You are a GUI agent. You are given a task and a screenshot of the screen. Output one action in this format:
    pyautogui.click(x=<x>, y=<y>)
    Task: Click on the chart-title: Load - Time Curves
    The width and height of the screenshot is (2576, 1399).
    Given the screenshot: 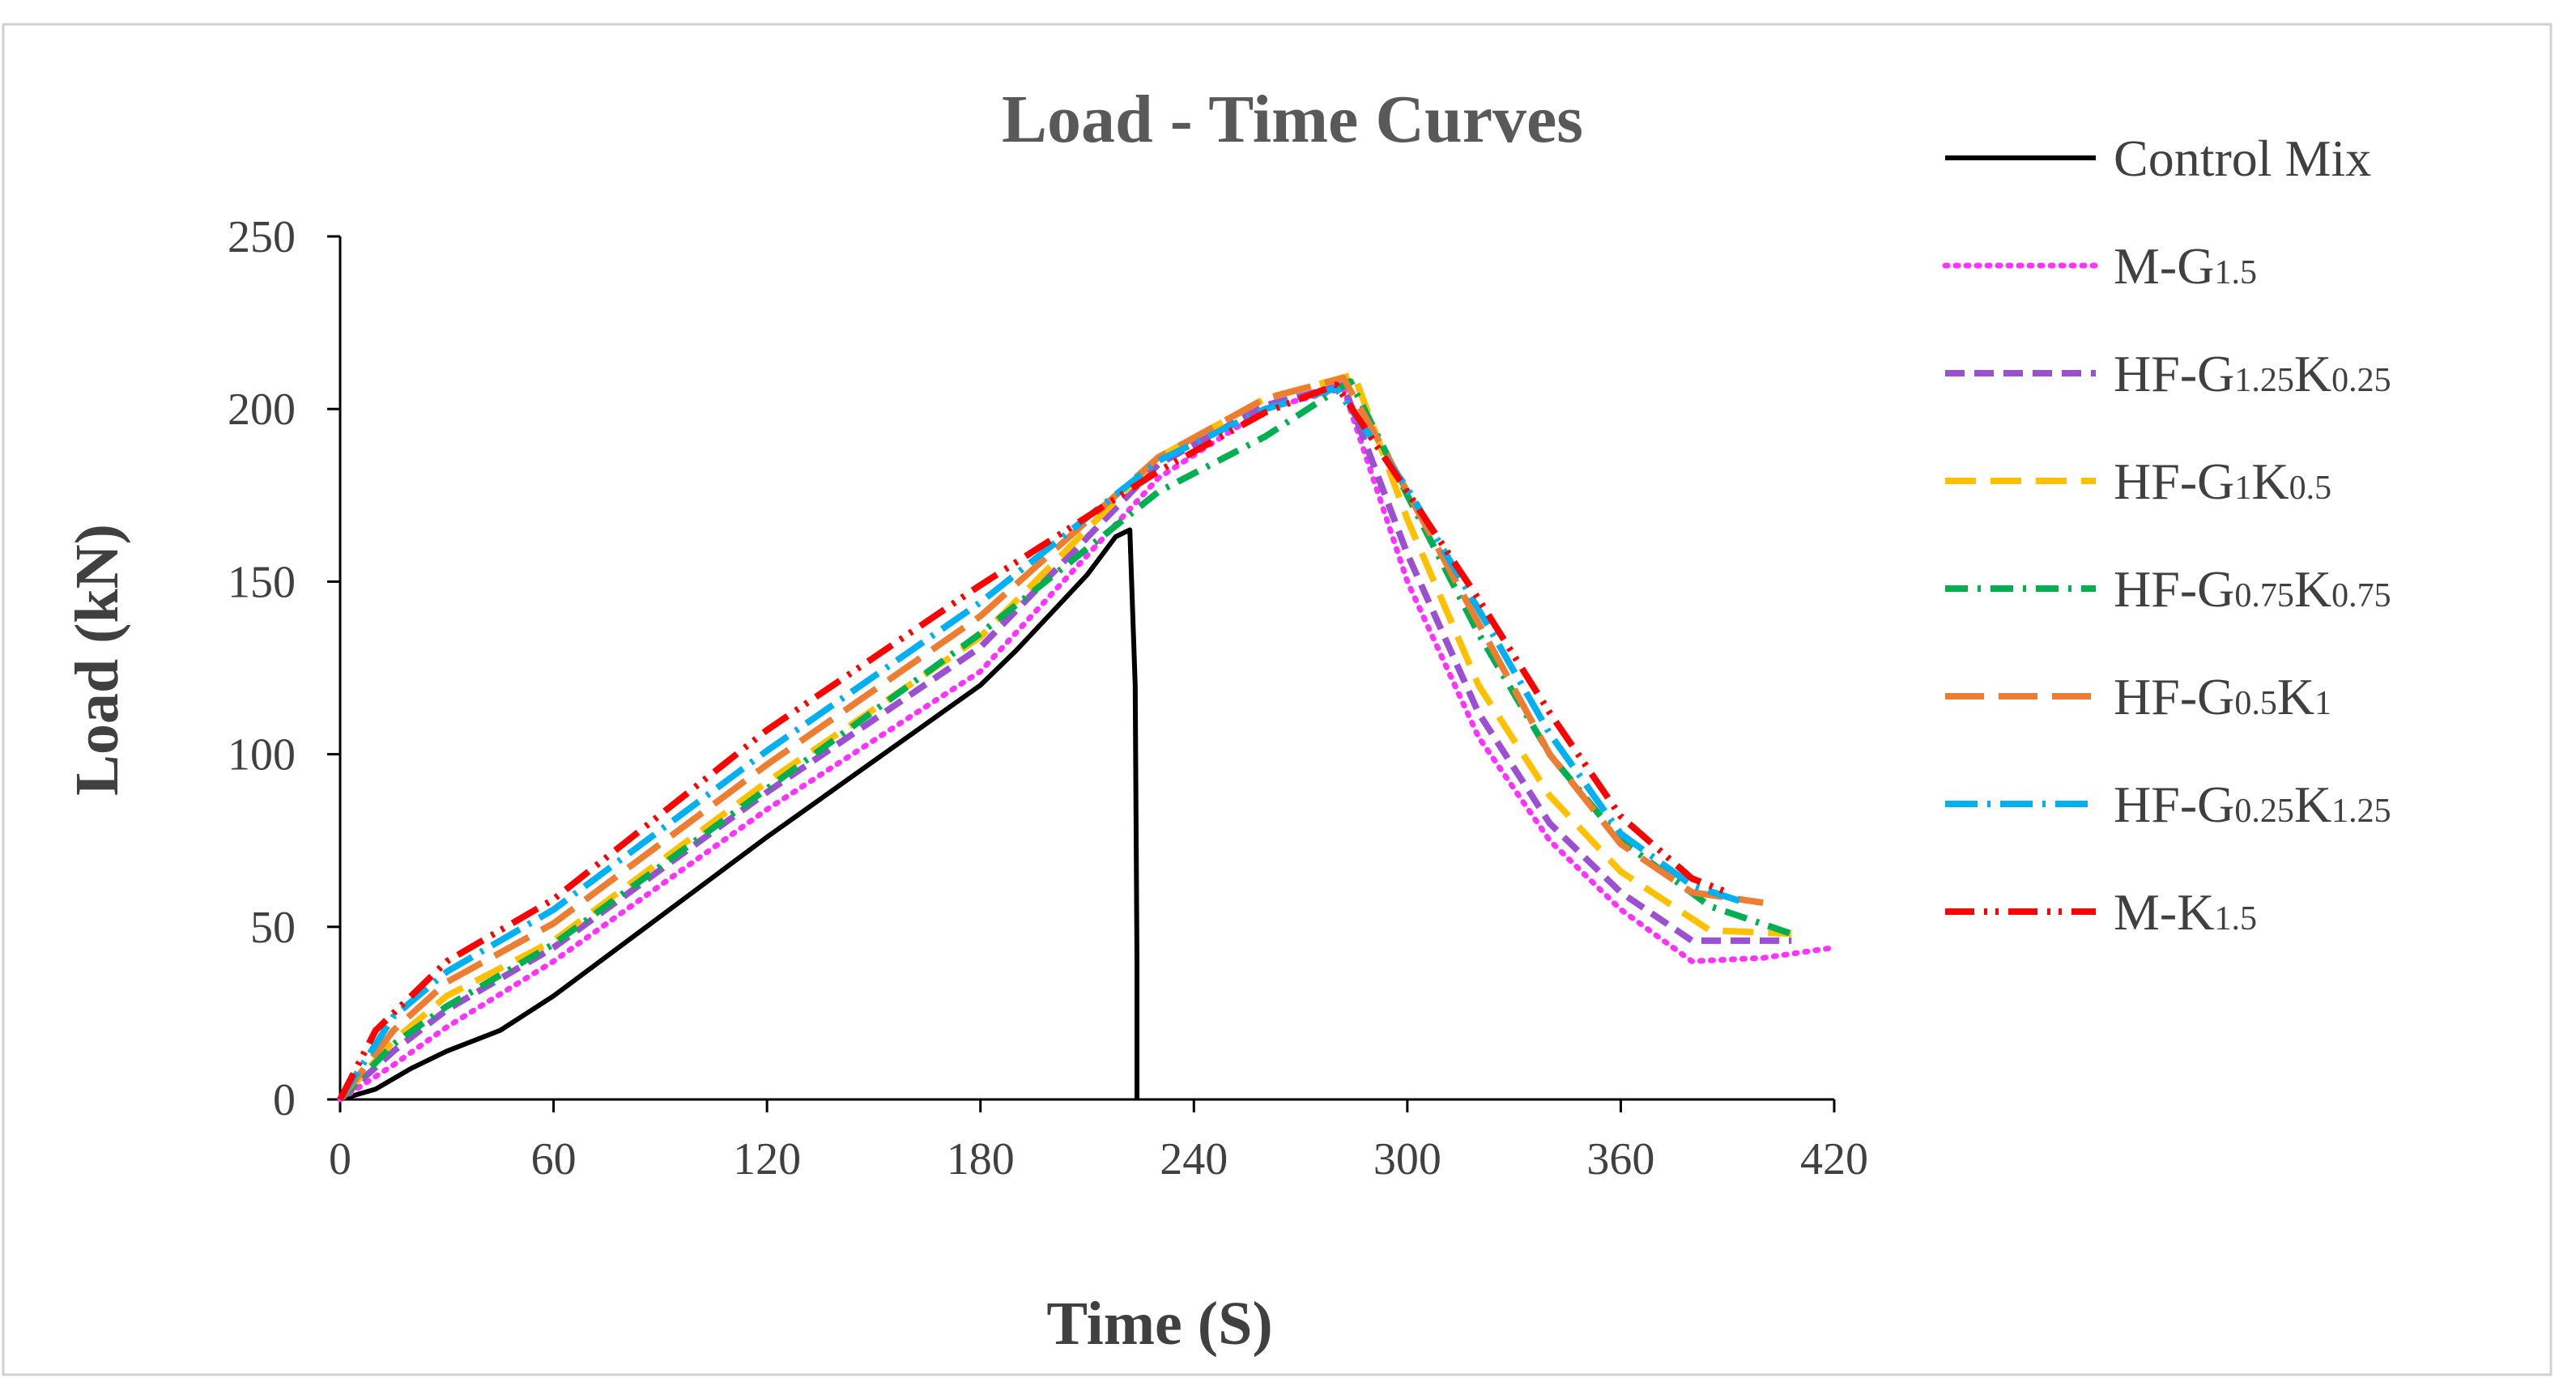 What is the action you would take?
    pyautogui.click(x=1292, y=119)
    